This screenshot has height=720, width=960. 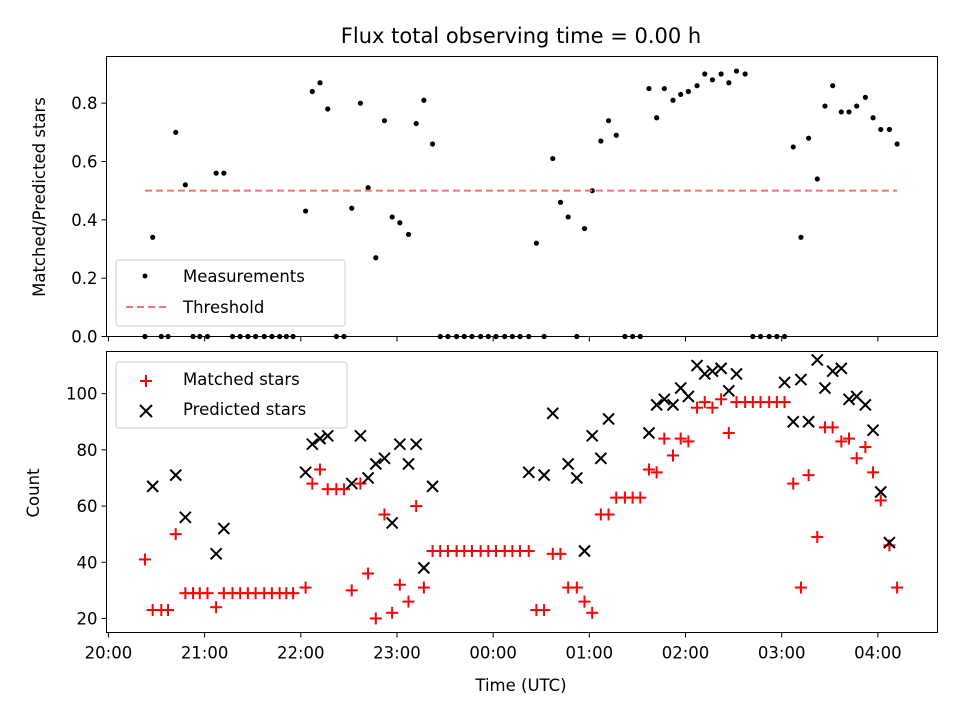 What do you see at coordinates (87, 618) in the screenshot?
I see `bottom-y-tick-label: 20` at bounding box center [87, 618].